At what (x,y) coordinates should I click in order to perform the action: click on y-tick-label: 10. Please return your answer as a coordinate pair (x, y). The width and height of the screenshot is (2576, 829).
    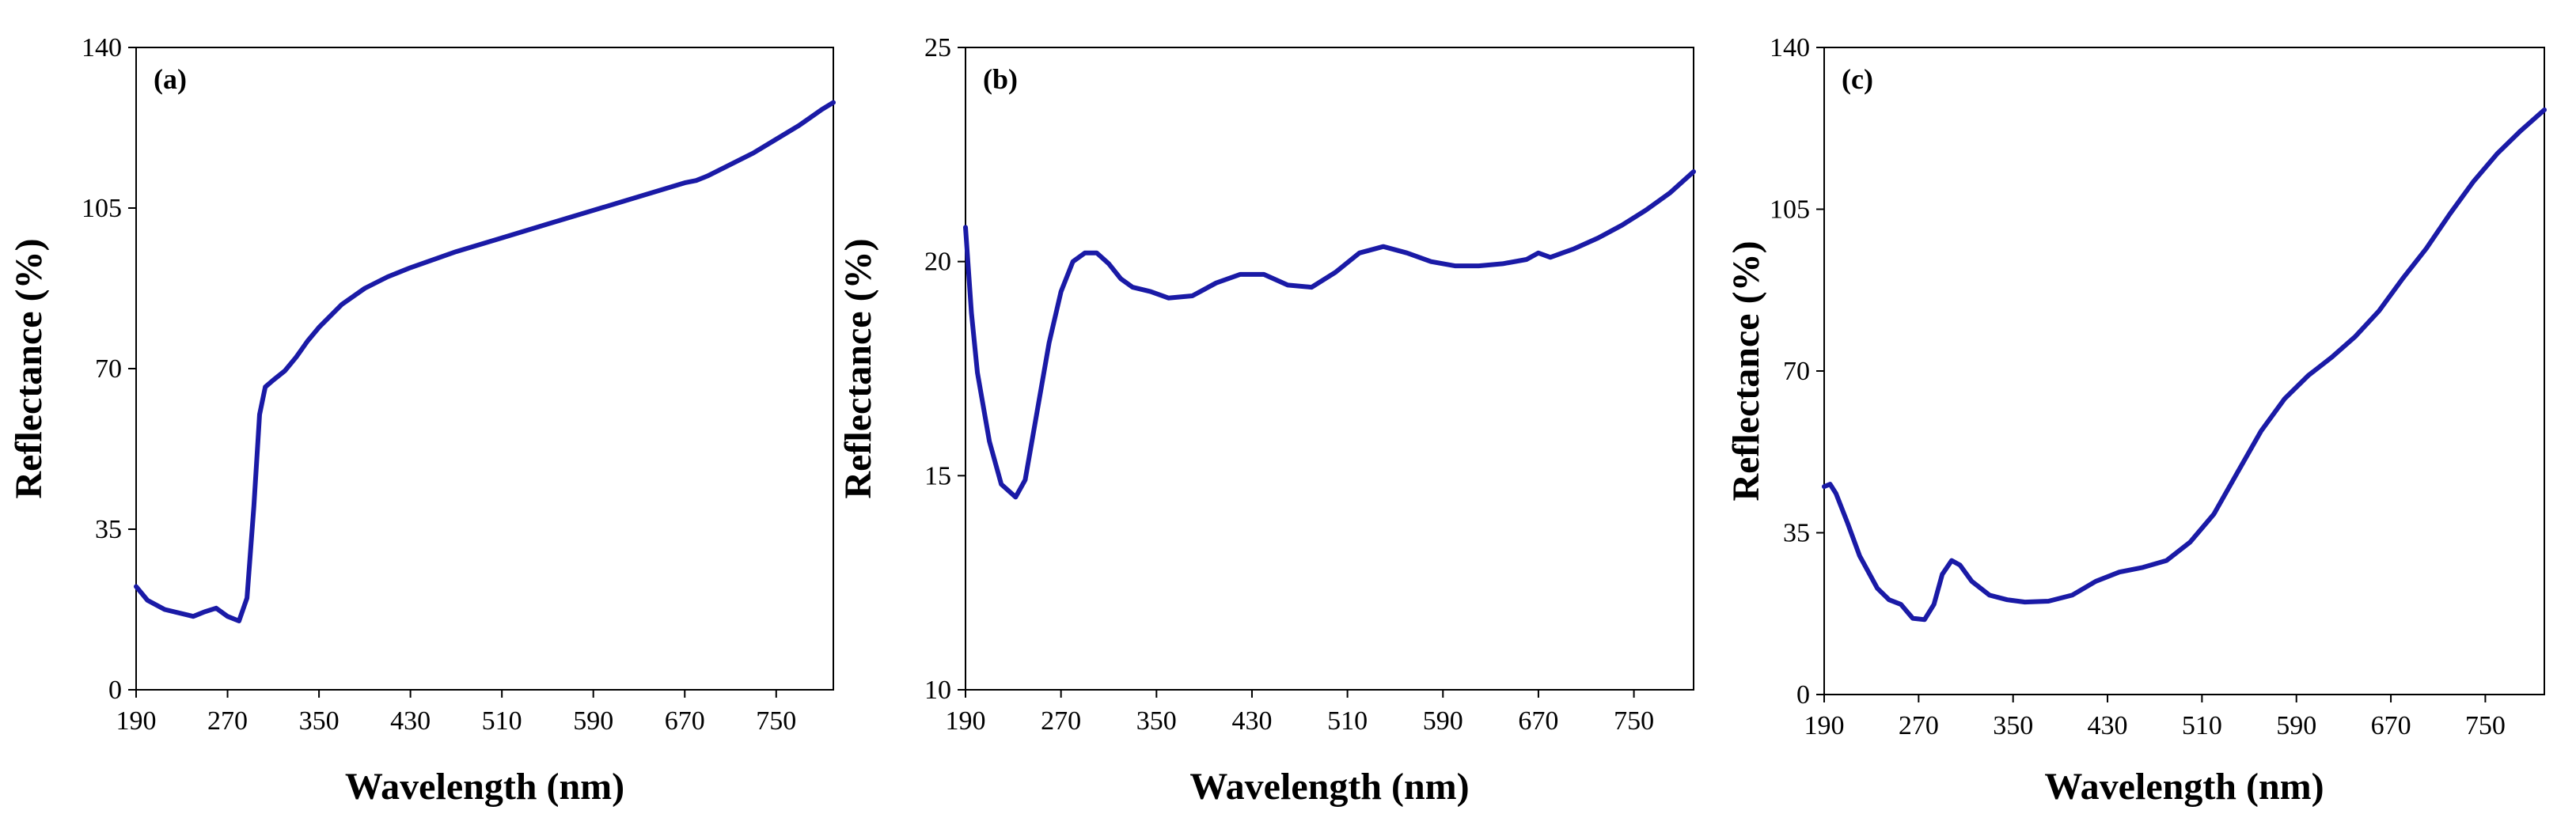
    Looking at the image, I should click on (937, 690).